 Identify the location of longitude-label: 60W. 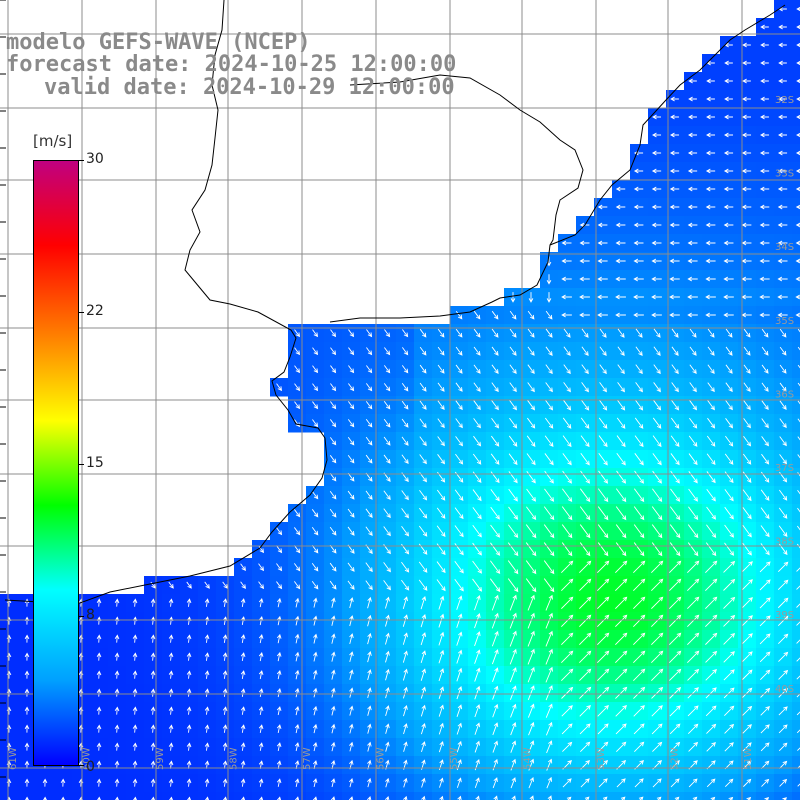
(87, 758).